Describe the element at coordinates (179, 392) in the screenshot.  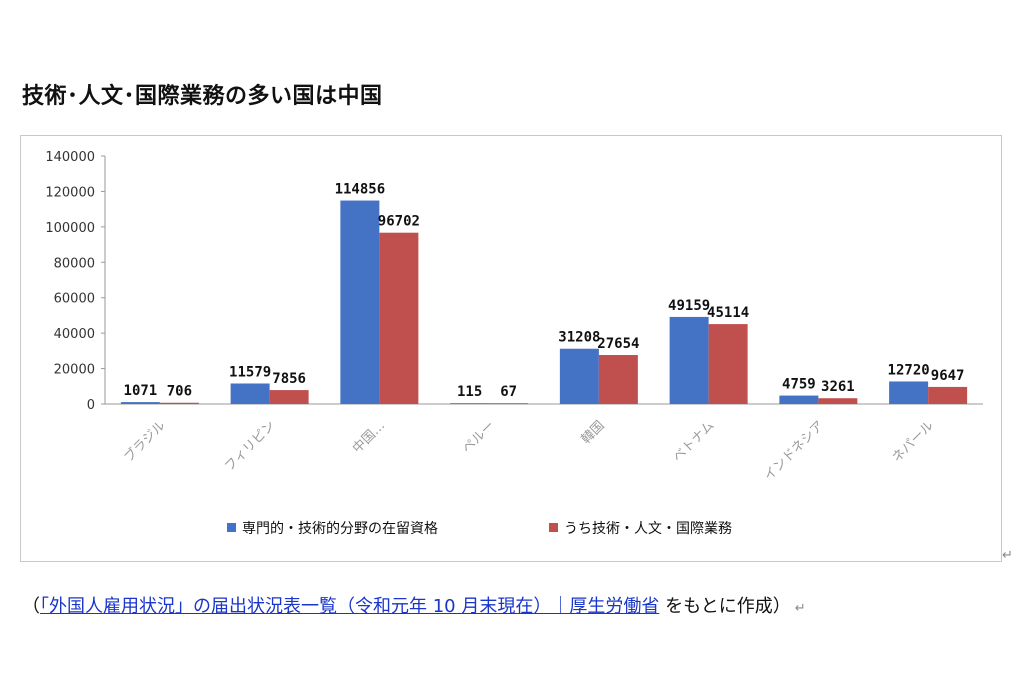
I see `data-label: 706` at that location.